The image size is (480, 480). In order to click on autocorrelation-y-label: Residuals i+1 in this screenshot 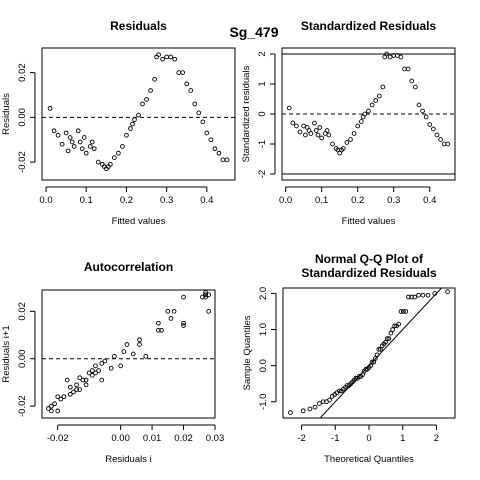, I will do `click(6, 353)`.